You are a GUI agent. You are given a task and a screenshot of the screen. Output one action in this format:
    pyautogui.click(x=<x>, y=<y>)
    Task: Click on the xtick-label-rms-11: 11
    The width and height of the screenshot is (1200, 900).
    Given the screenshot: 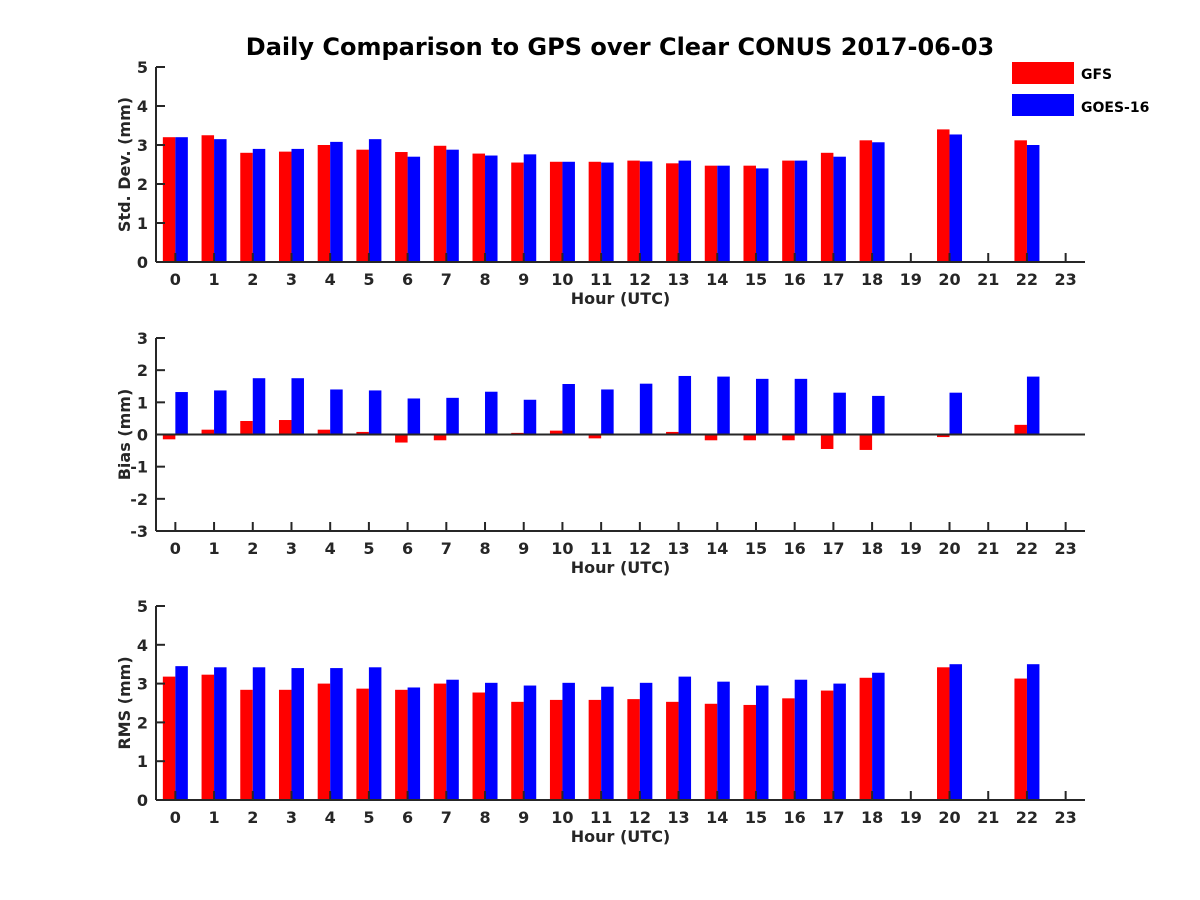 What is the action you would take?
    pyautogui.click(x=601, y=817)
    